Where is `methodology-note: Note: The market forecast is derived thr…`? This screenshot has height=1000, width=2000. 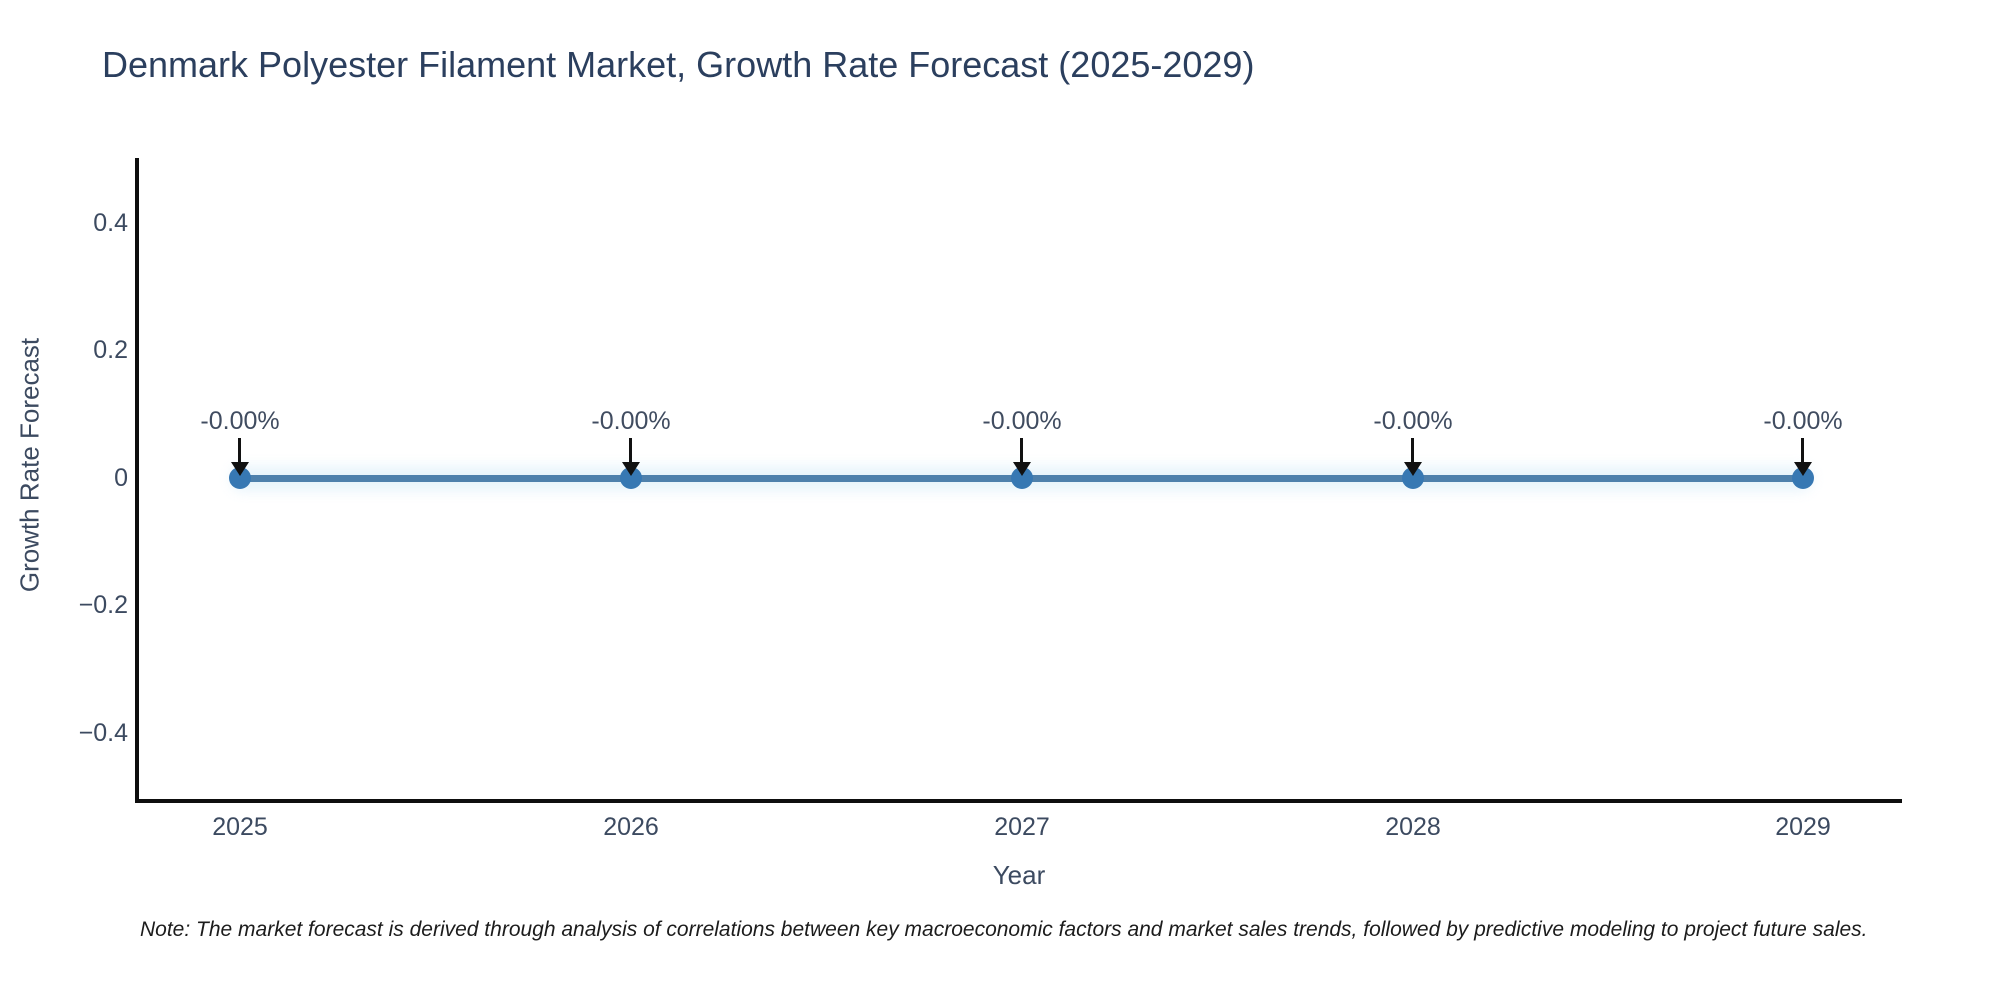
methodology-note: Note: The market forecast is derived thr… is located at coordinates (1004, 929).